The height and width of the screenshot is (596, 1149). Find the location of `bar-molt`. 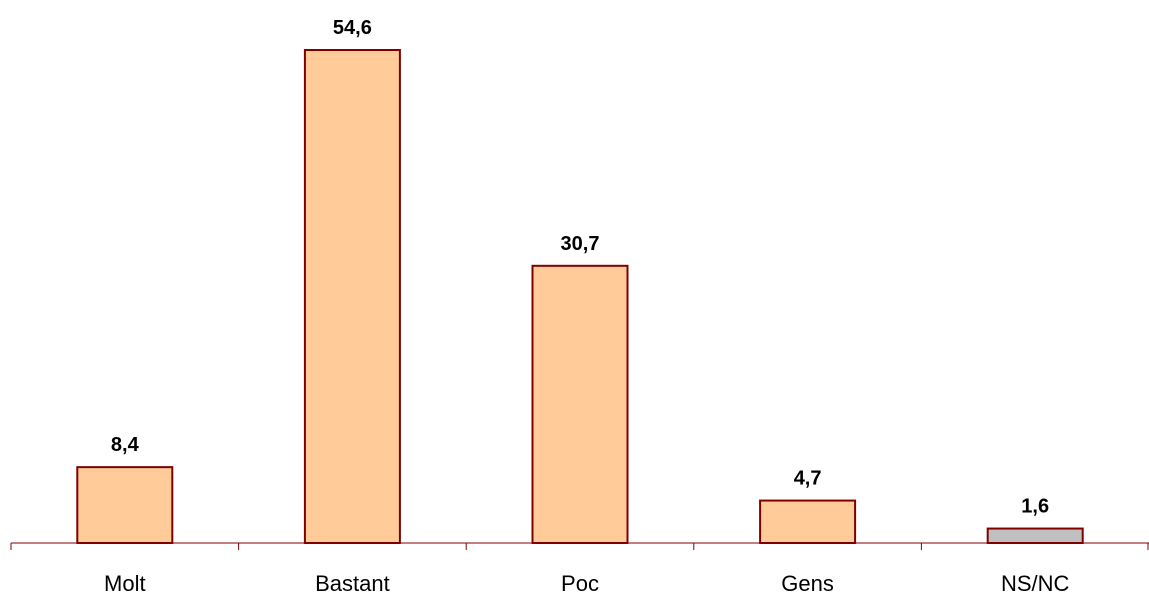

bar-molt is located at coordinates (125, 505).